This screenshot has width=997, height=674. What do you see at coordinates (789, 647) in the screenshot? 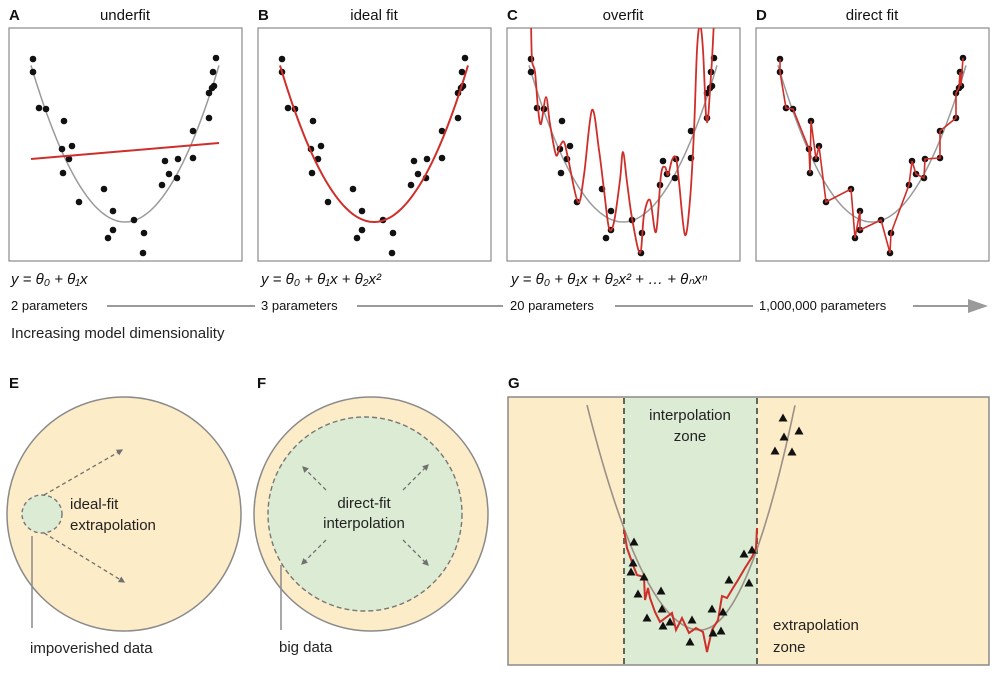
I see `zone-label: zone` at bounding box center [789, 647].